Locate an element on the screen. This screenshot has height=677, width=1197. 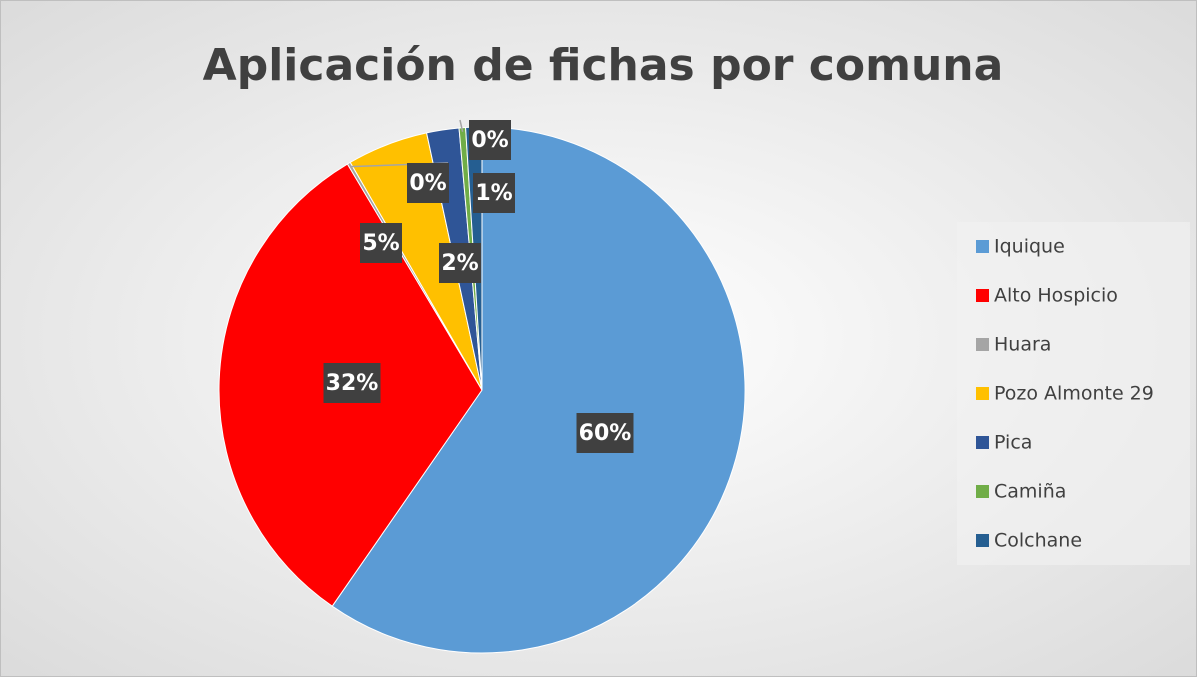
legend-label: Iquique is located at coordinates (1029, 247).